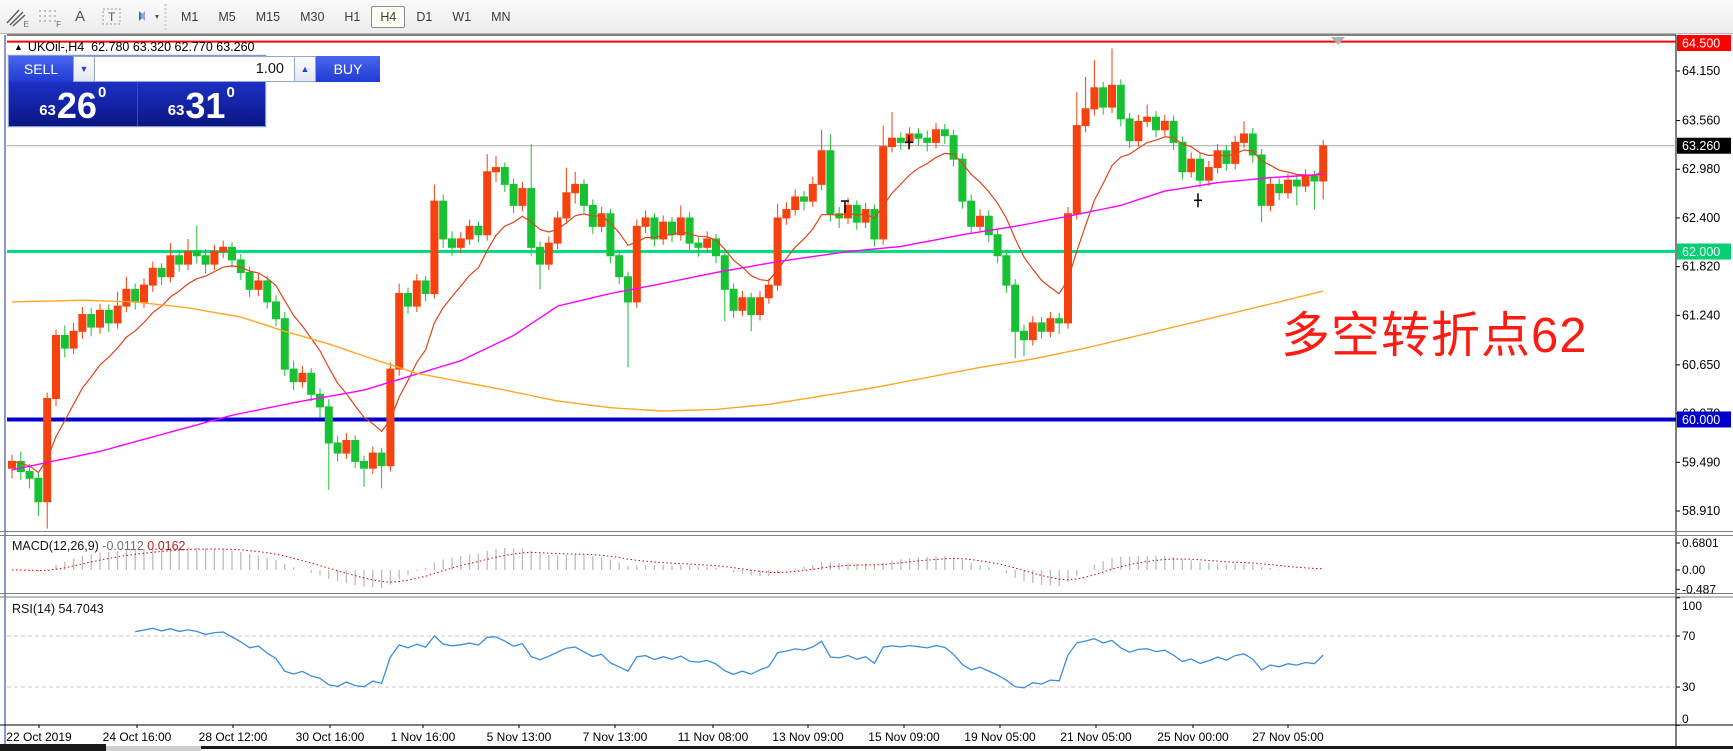  I want to click on timeframe-button-d1: D1, so click(424, 16).